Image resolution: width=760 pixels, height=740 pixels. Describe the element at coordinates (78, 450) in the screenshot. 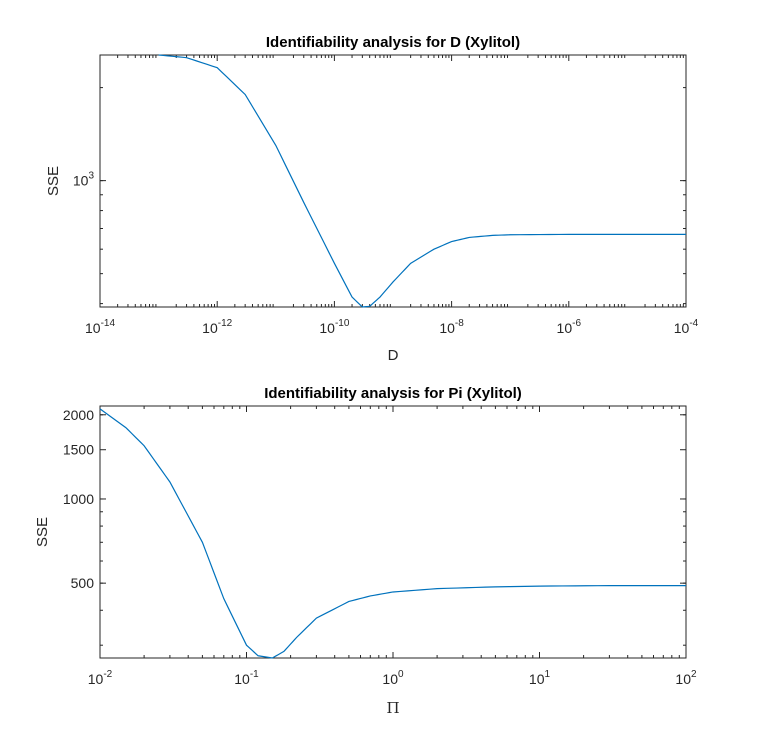

I see `y-tick-label: 1500` at that location.